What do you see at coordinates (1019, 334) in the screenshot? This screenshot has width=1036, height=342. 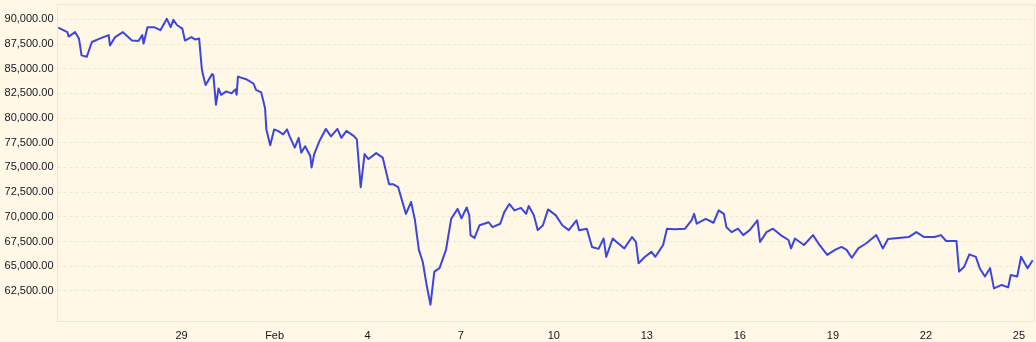 I see `x-tick-label: 25` at bounding box center [1019, 334].